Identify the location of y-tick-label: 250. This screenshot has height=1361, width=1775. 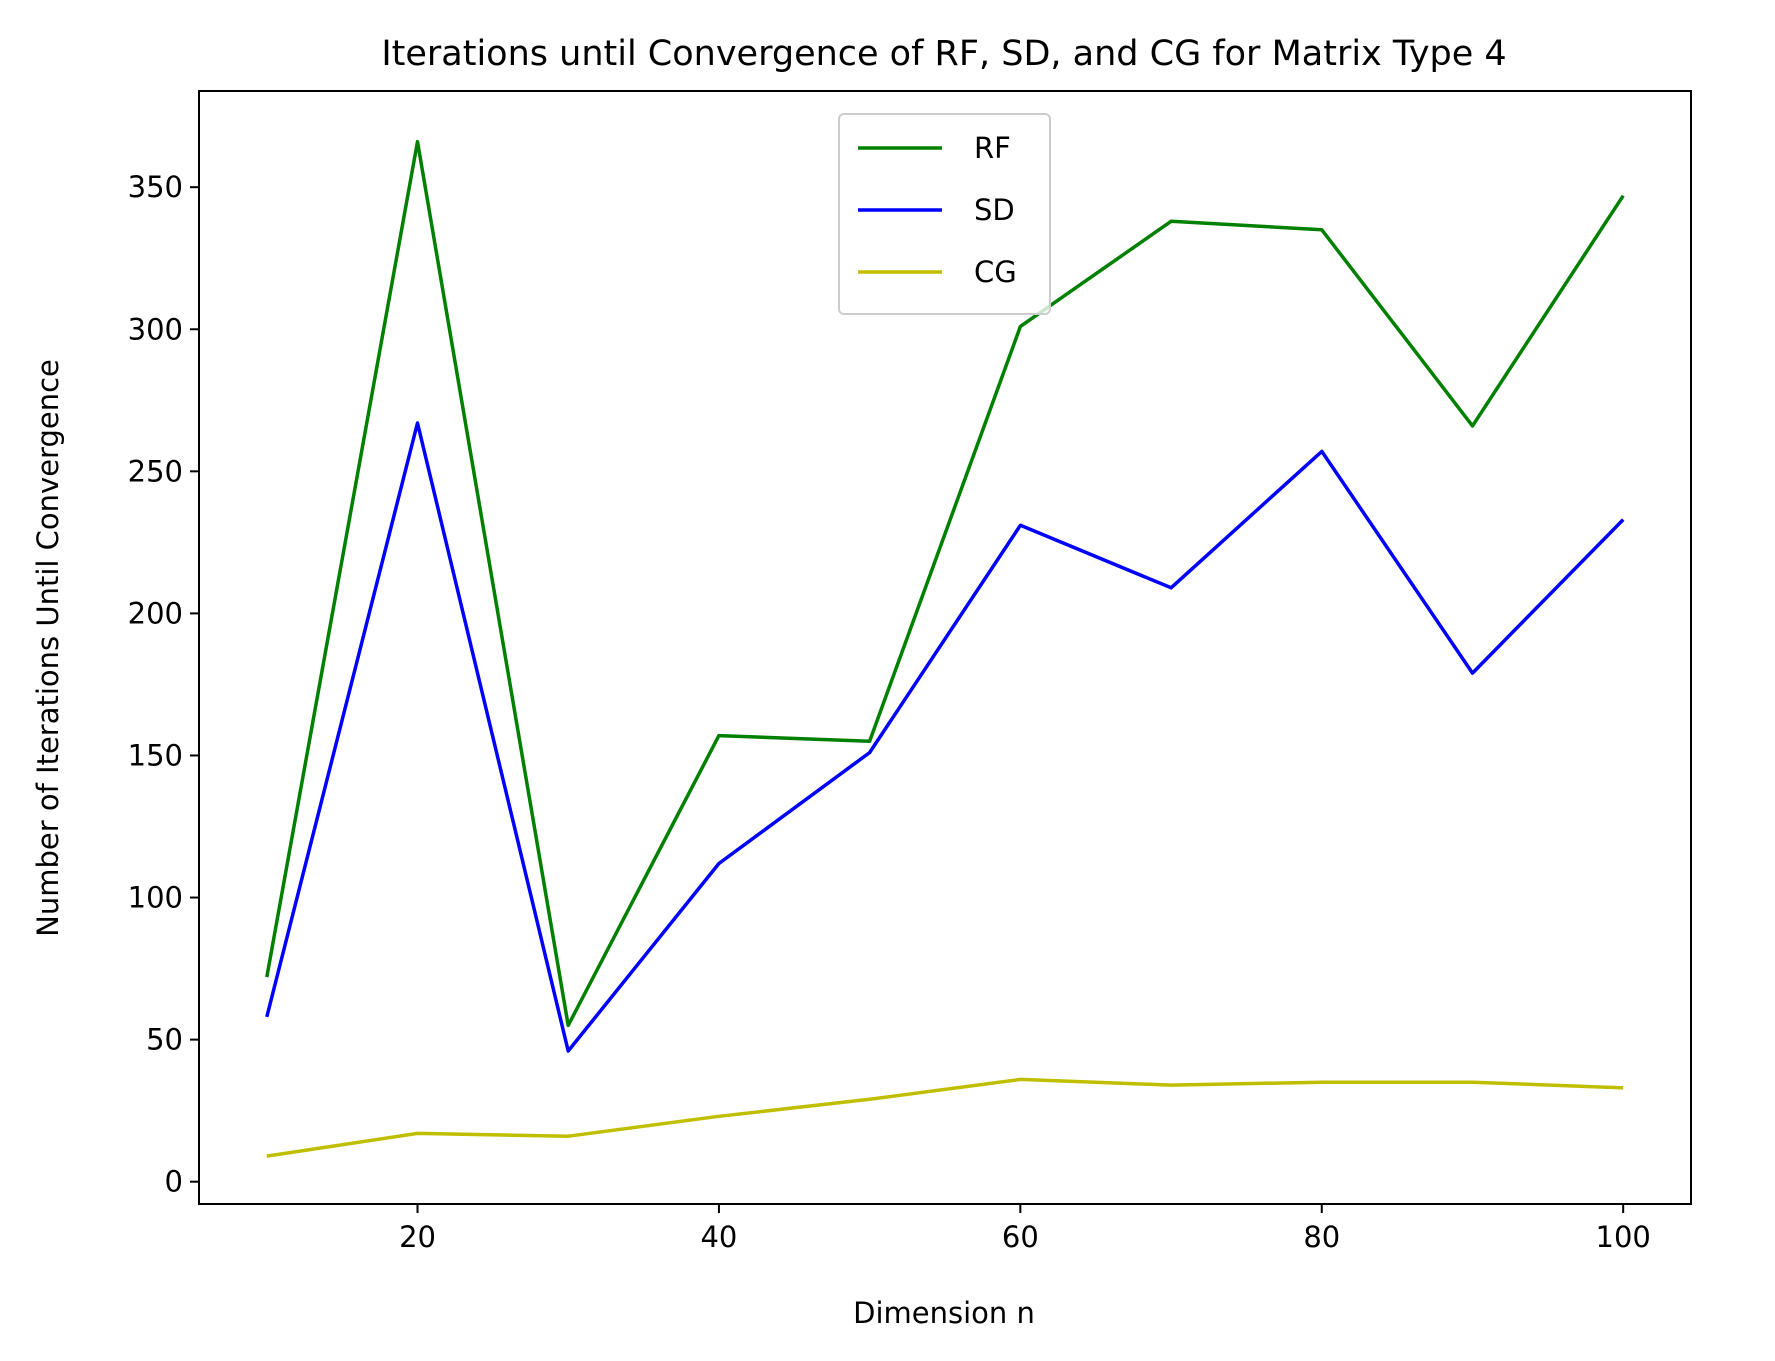
(155, 471).